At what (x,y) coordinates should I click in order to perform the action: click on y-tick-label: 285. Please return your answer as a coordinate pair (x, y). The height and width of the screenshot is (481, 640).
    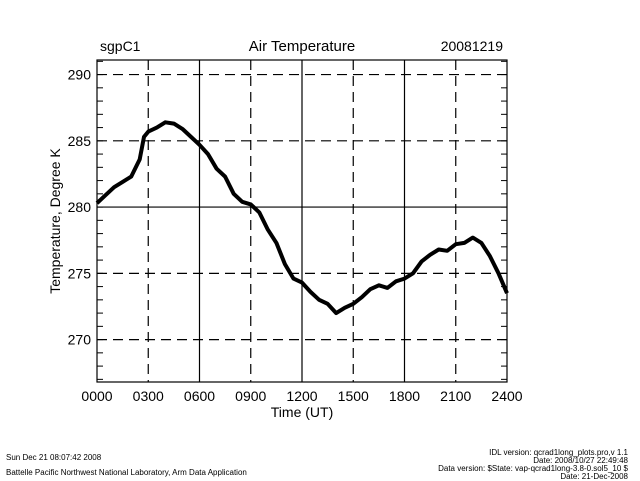
    Looking at the image, I should click on (80, 141).